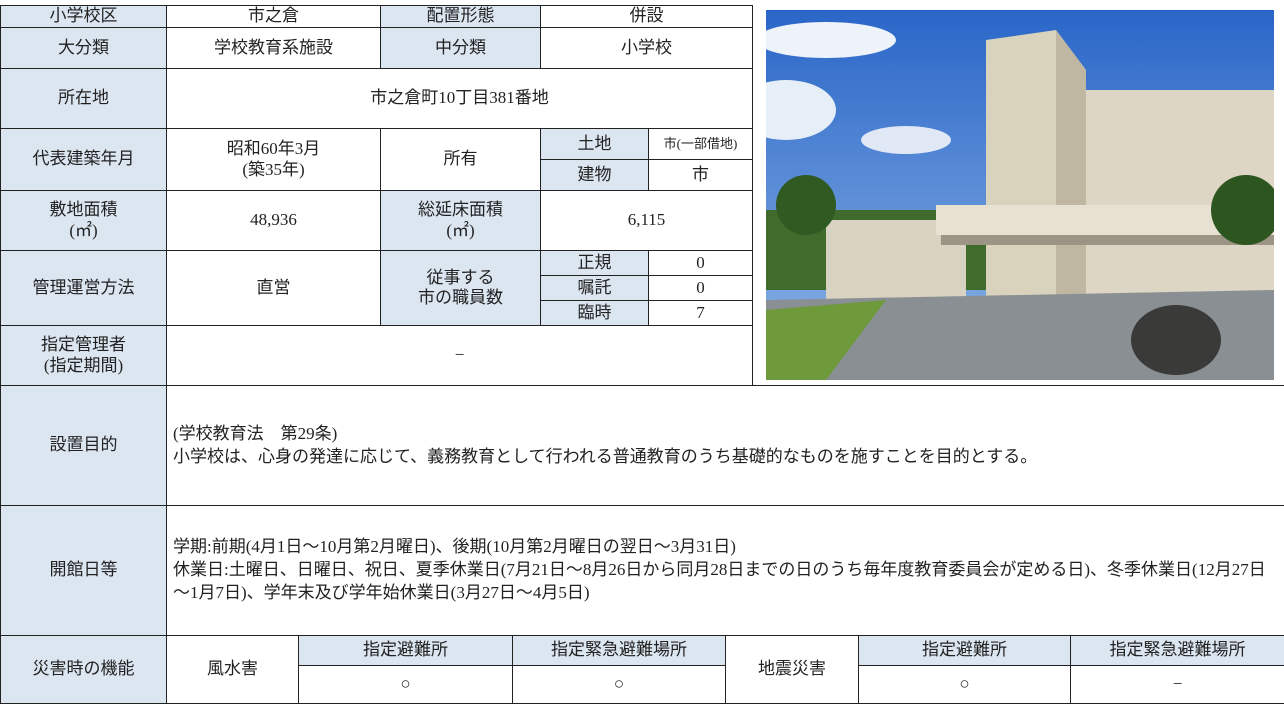 The width and height of the screenshot is (1284, 704). I want to click on value: 市之倉, so click(273, 16).